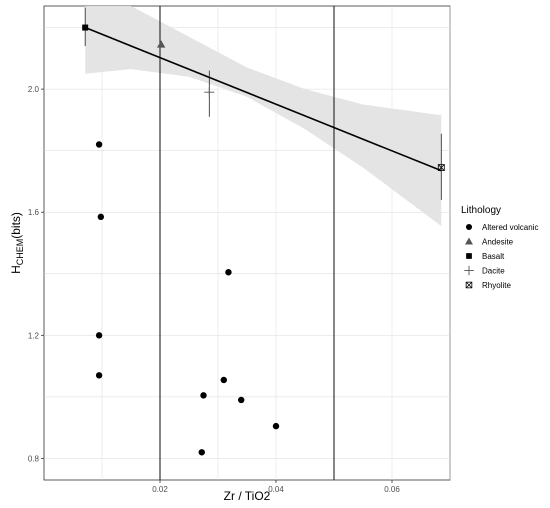  Describe the element at coordinates (481, 210) in the screenshot. I see `legend-title: Lithology` at that location.